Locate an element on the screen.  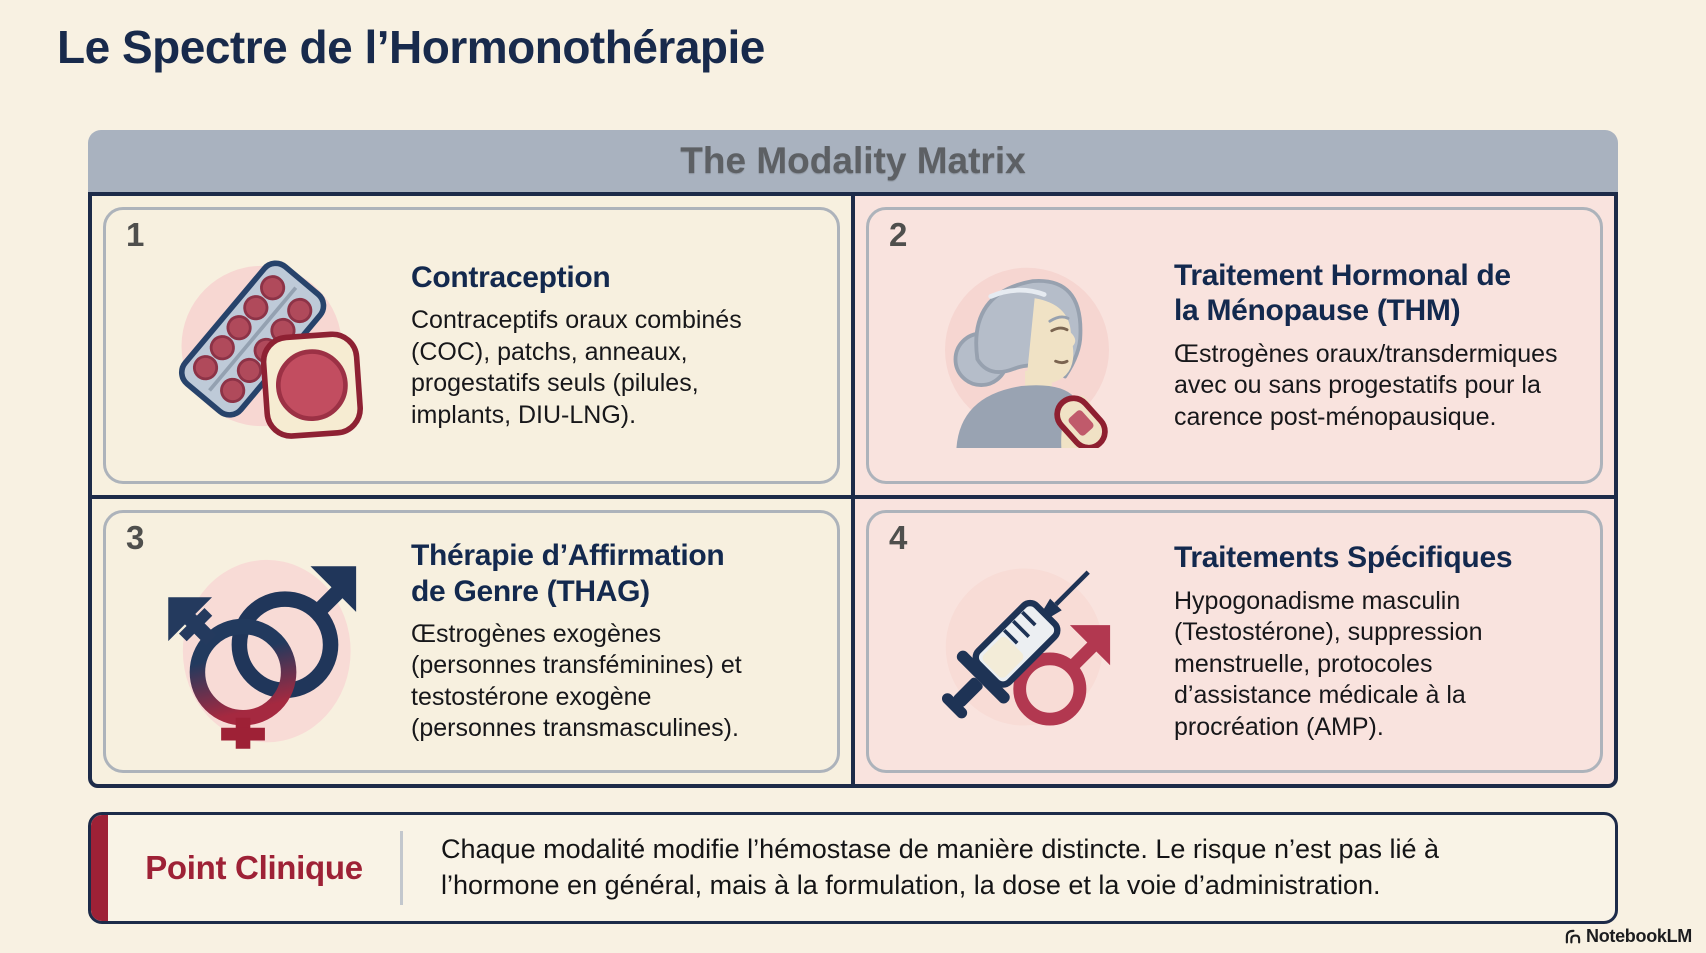
page-title: Le Spectre de l’Hormonothérapie is located at coordinates (411, 47).